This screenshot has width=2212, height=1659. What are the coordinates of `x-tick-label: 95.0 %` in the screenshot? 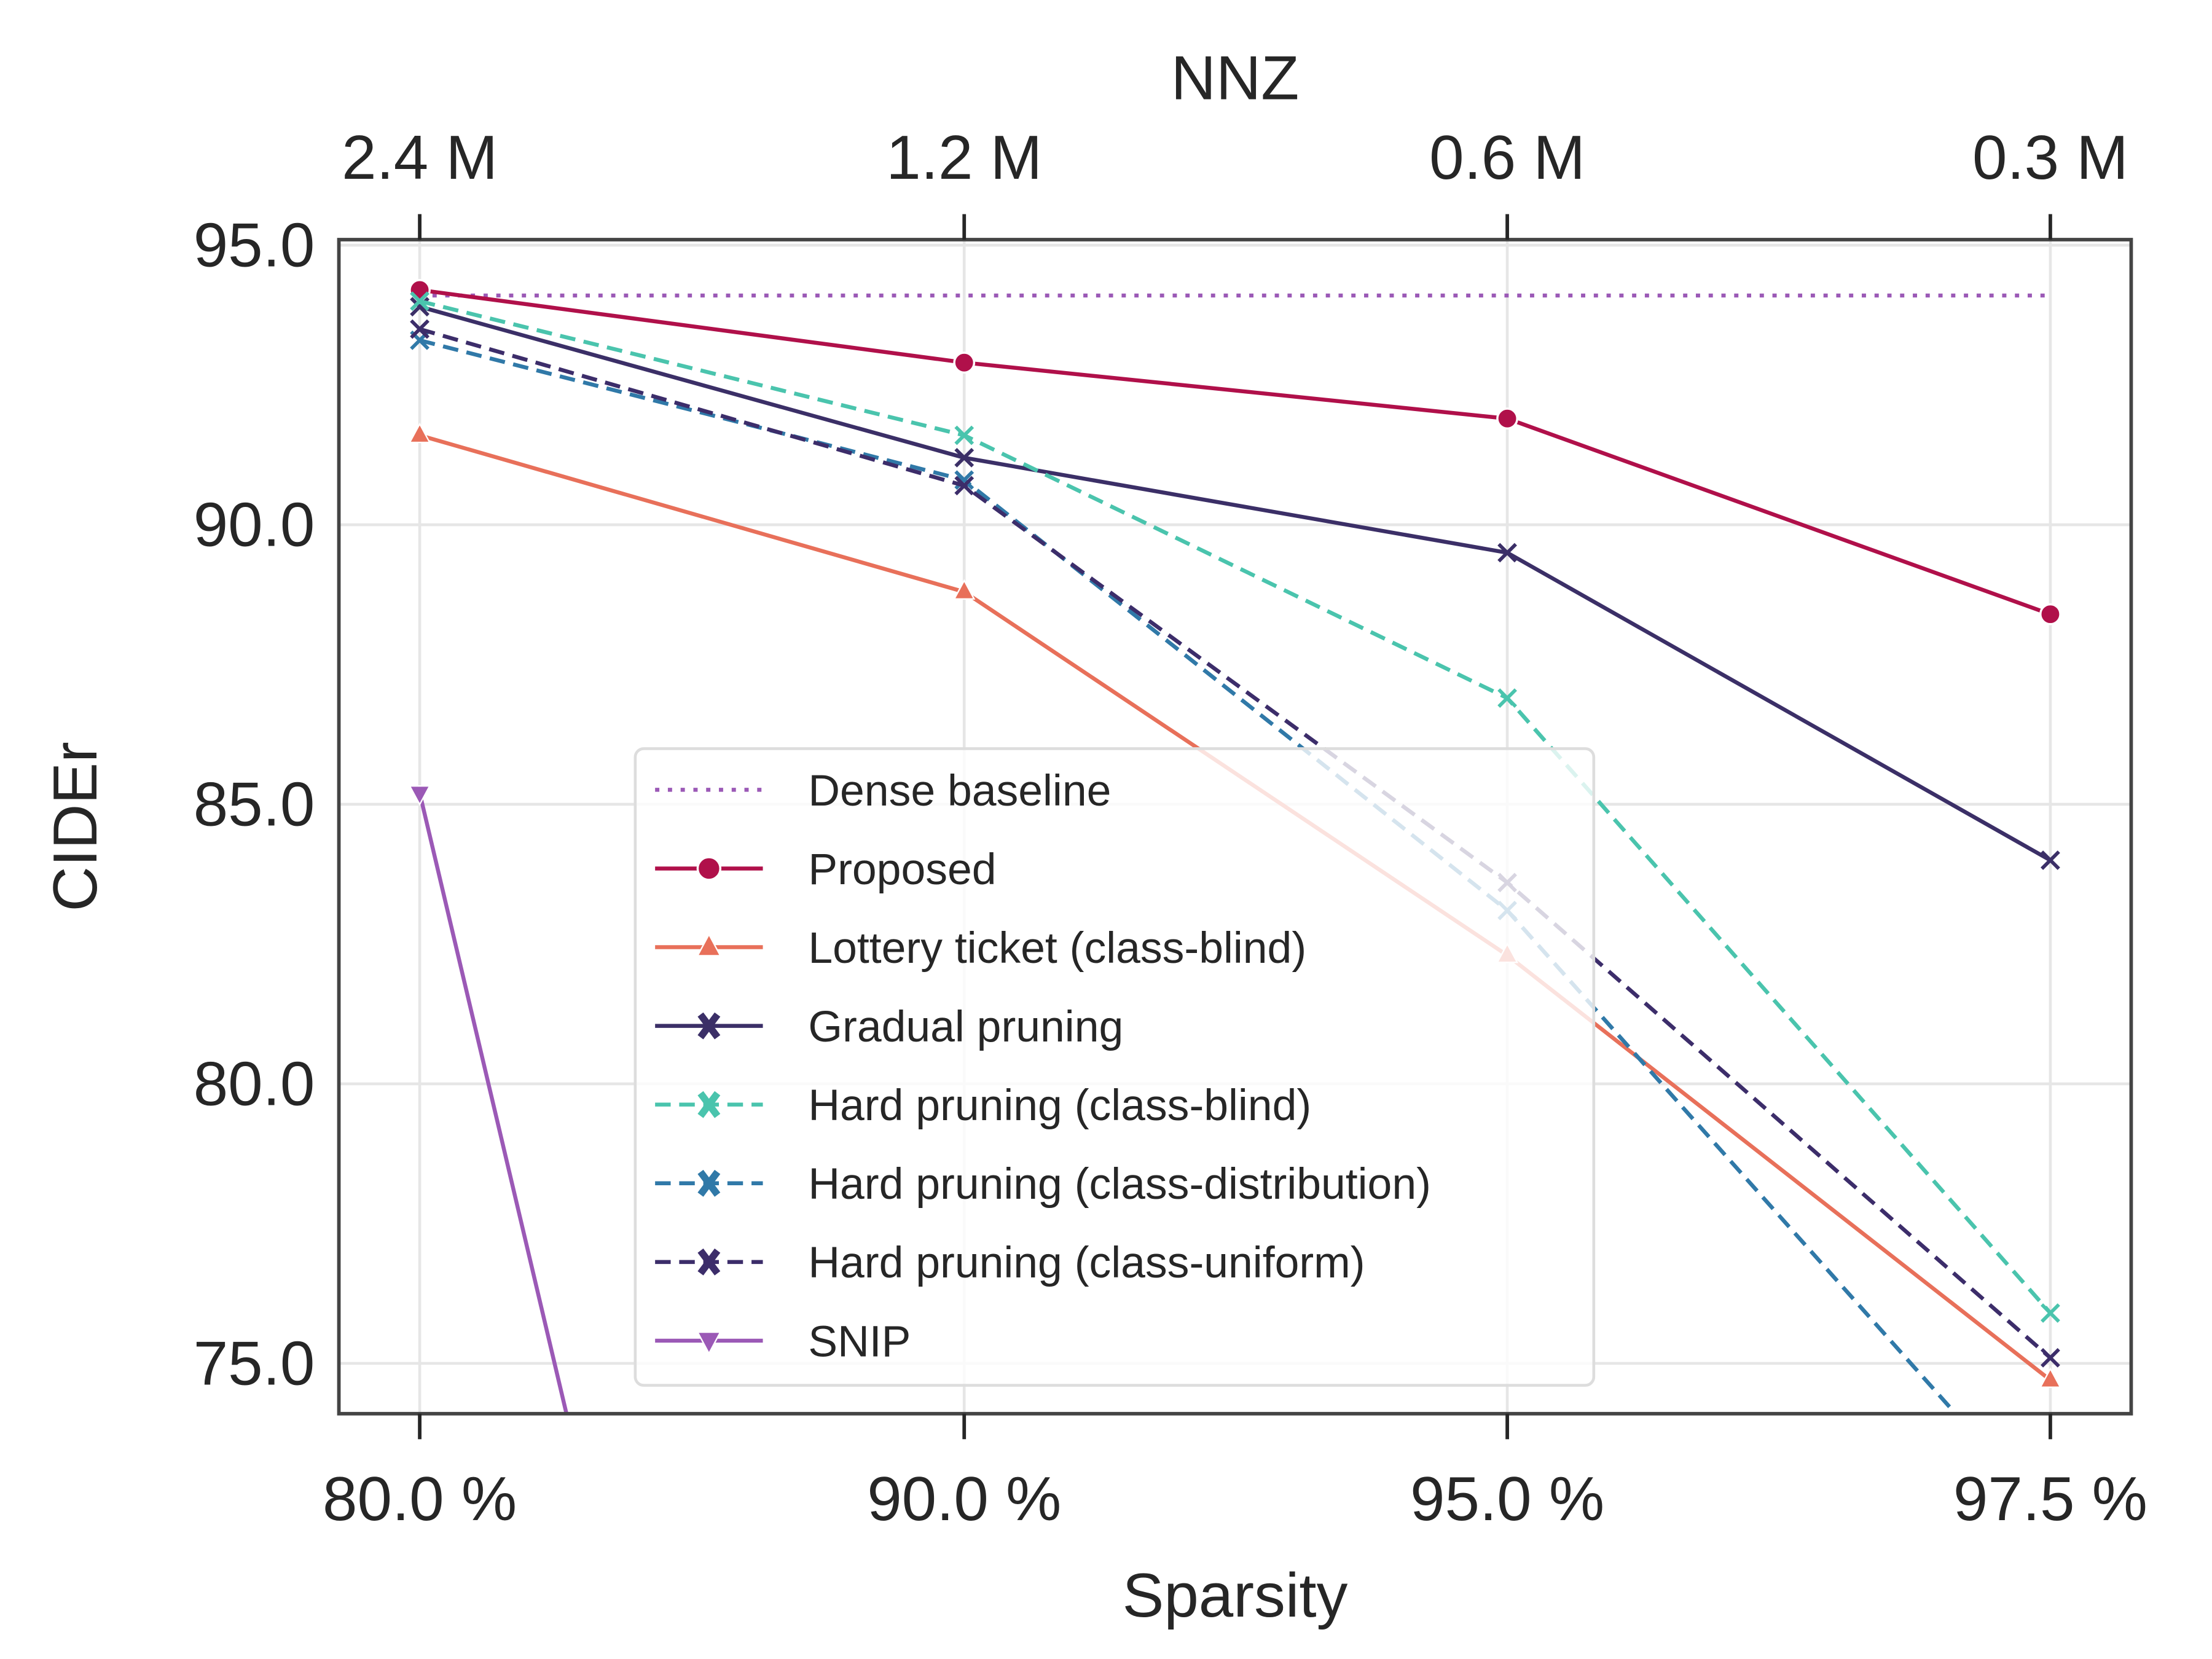 It's located at (1507, 1499).